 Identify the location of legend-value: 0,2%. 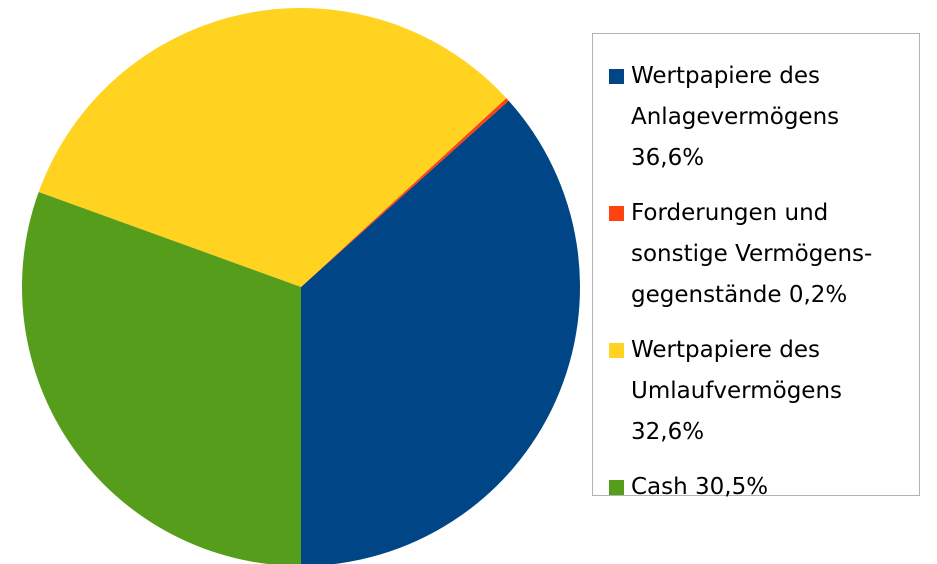
(818, 295).